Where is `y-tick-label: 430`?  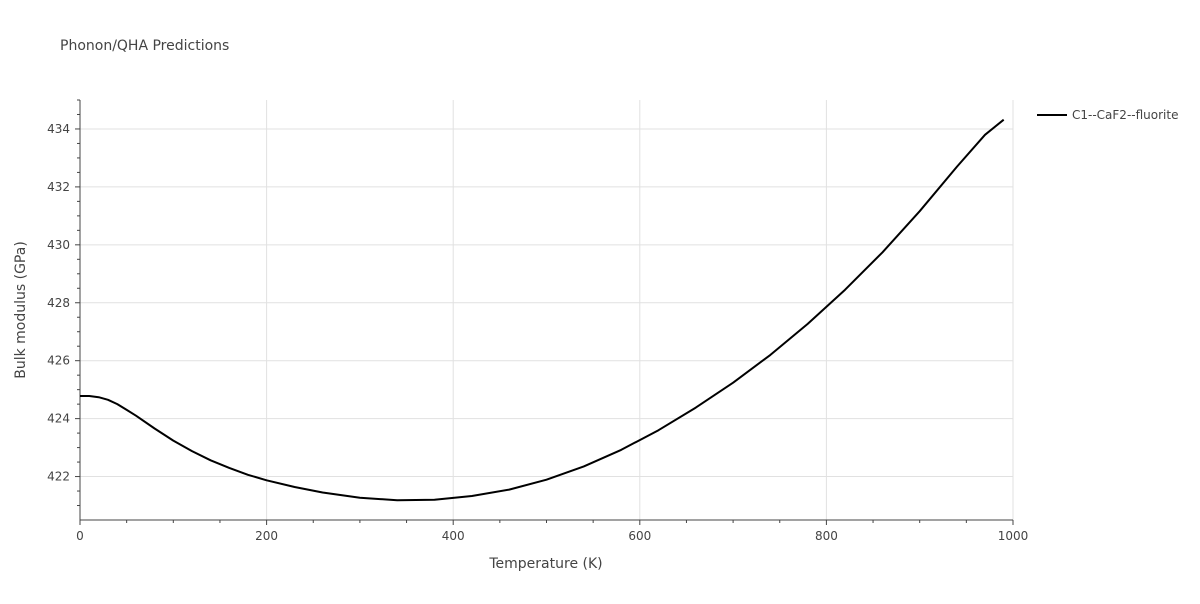
y-tick-label: 430 is located at coordinates (58, 245).